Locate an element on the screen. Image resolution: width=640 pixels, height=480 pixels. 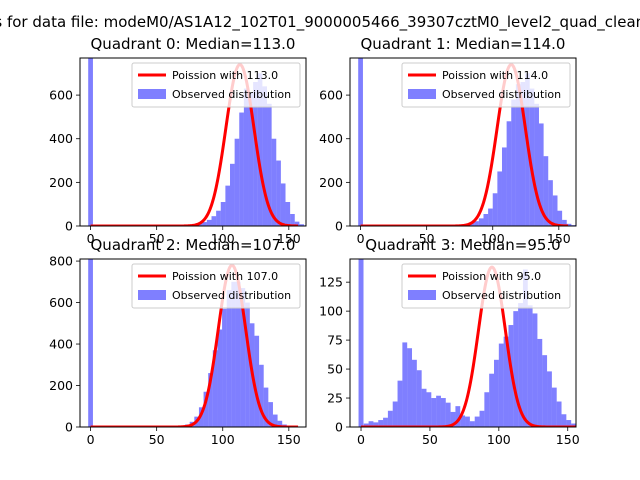
axes-frame is located at coordinates (463, 343).